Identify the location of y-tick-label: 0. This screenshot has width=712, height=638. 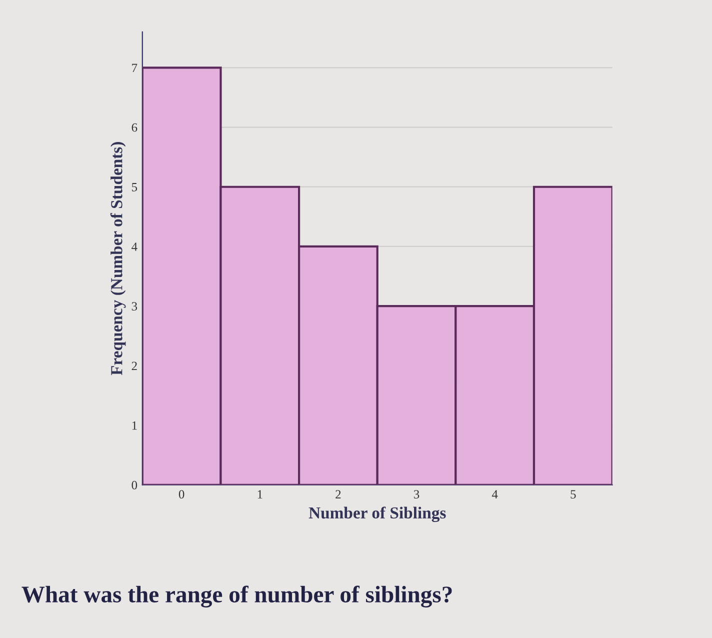
(135, 485).